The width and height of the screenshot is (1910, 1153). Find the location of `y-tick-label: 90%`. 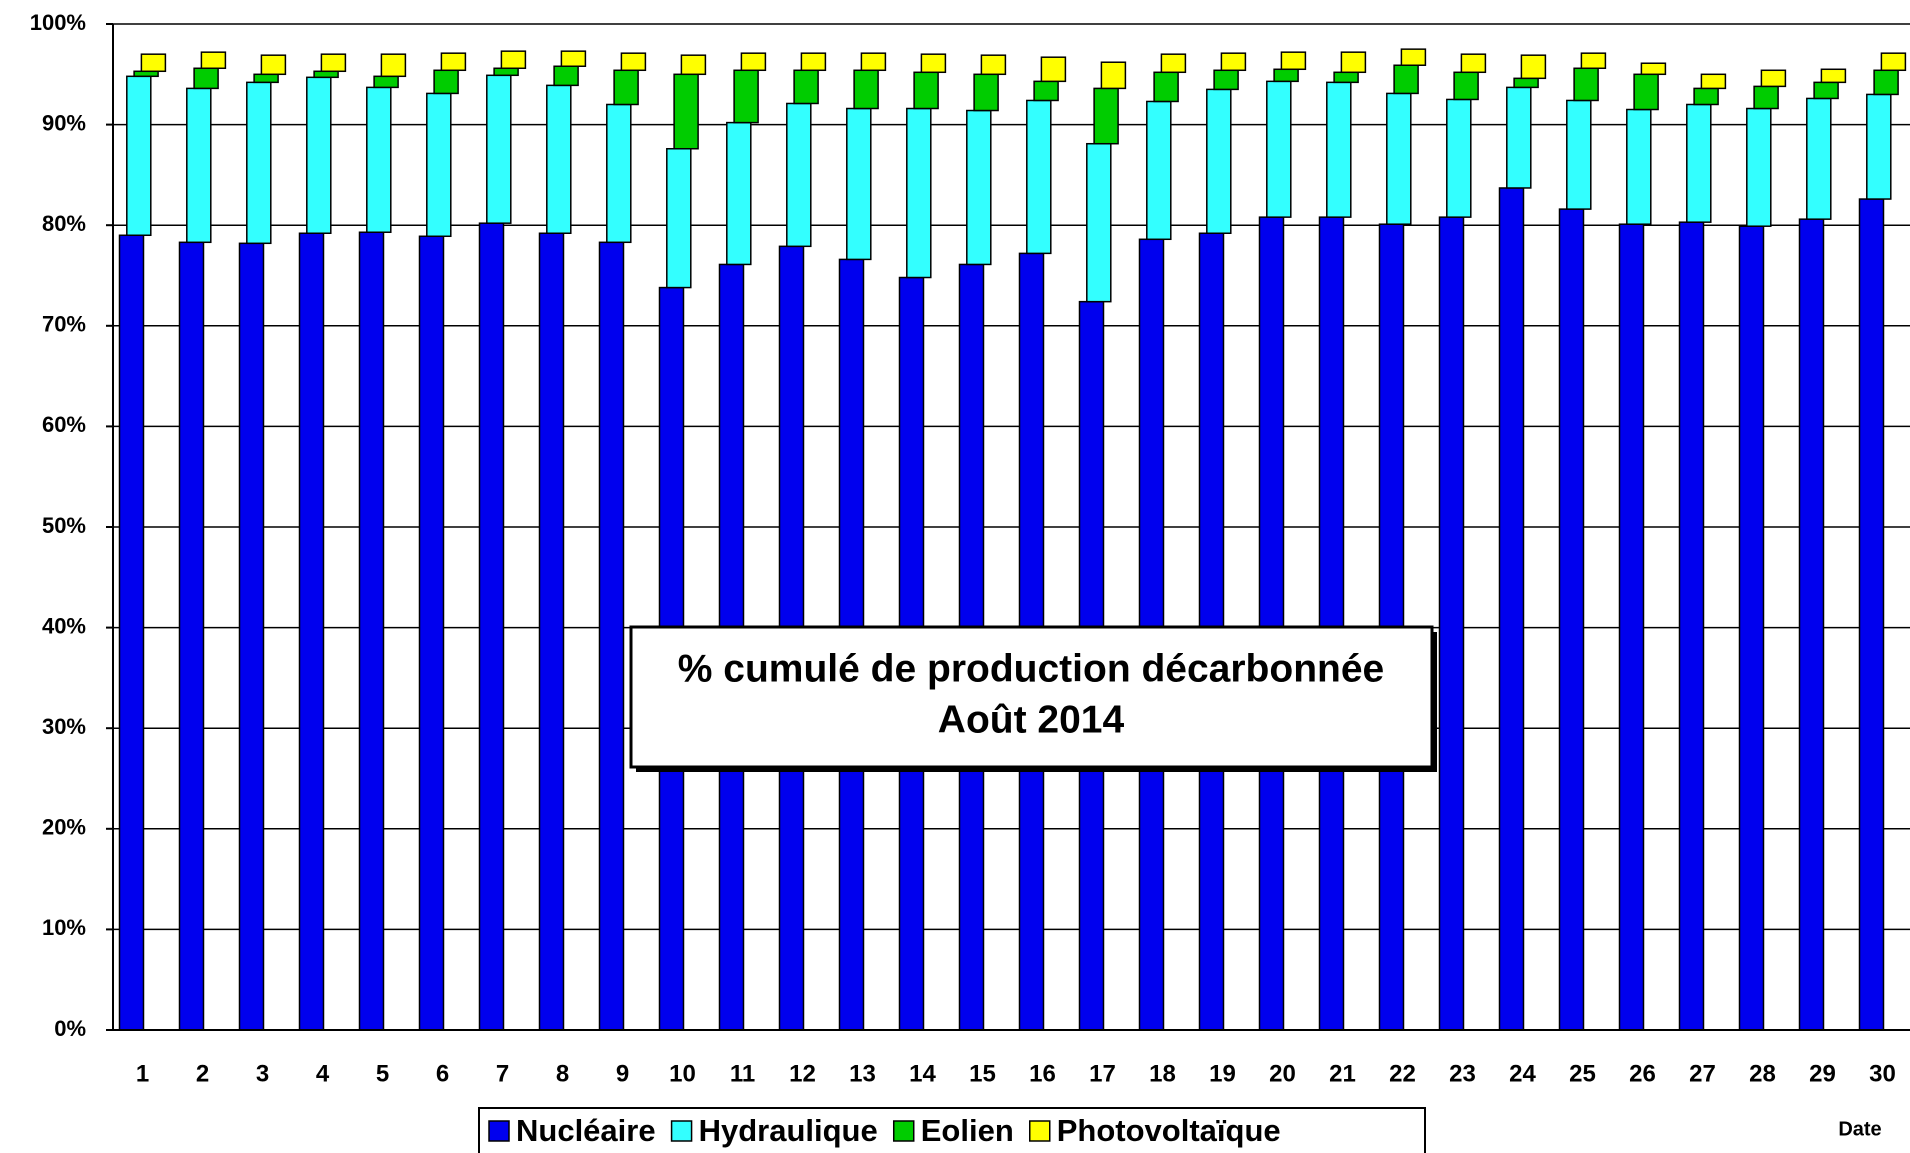

y-tick-label: 90% is located at coordinates (64, 122).